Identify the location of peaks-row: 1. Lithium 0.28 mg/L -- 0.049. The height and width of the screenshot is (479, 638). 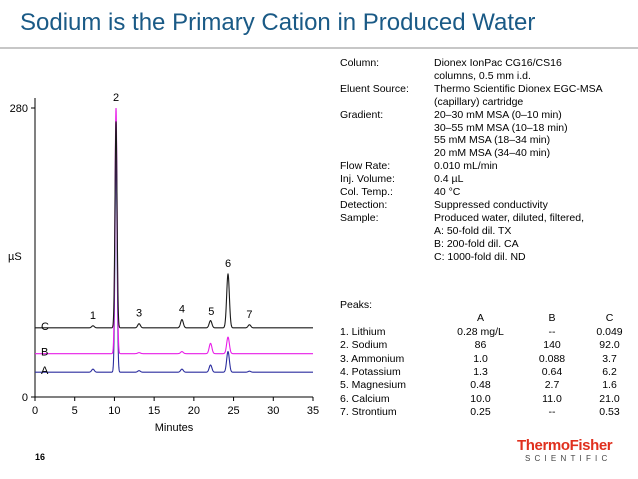
(486, 332).